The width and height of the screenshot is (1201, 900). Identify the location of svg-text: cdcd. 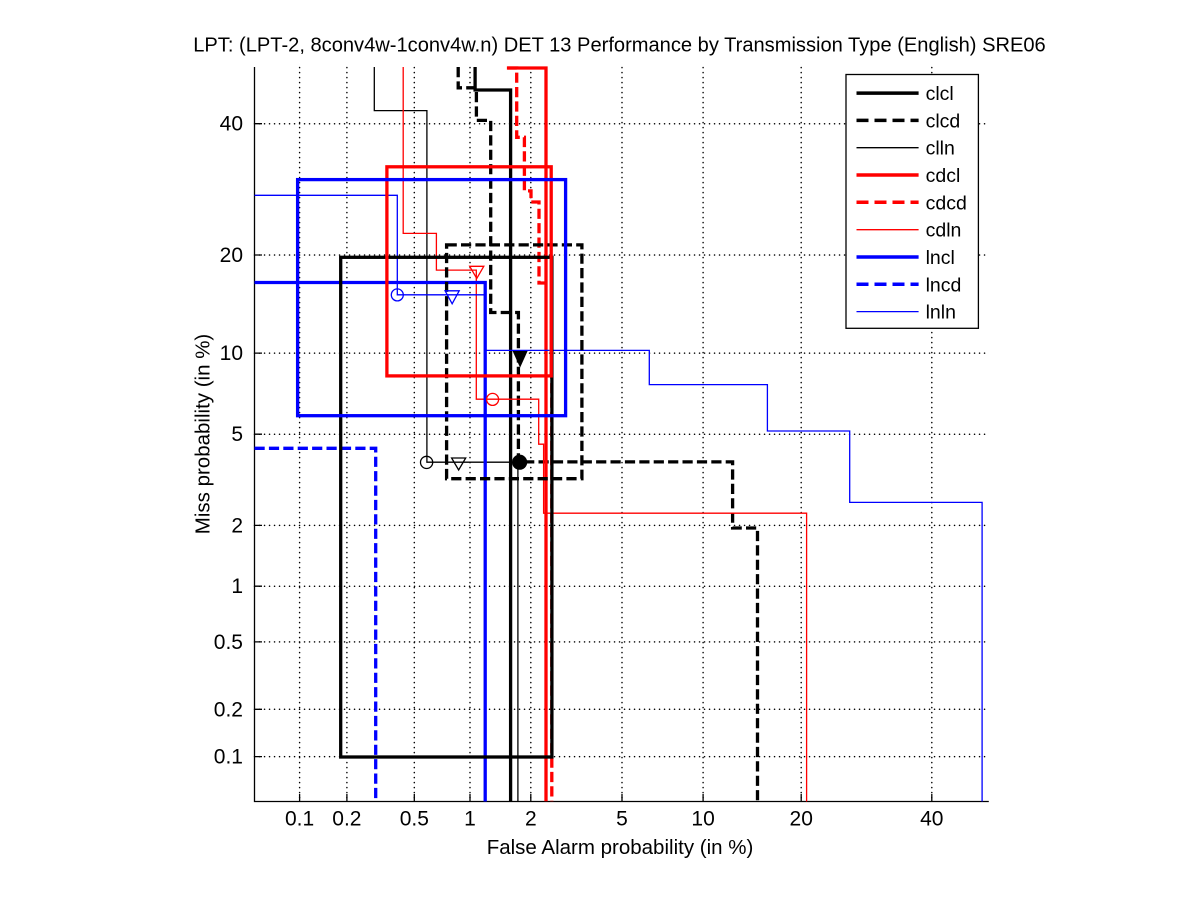
(946, 203).